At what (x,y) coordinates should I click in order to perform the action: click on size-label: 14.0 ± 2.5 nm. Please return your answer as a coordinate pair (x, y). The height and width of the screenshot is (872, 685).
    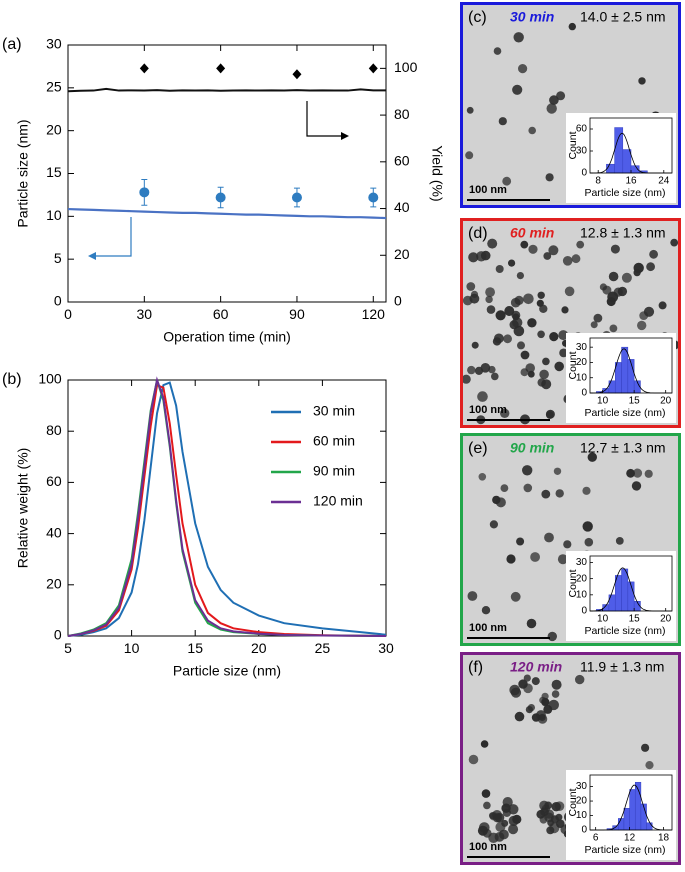
    Looking at the image, I should click on (623, 17).